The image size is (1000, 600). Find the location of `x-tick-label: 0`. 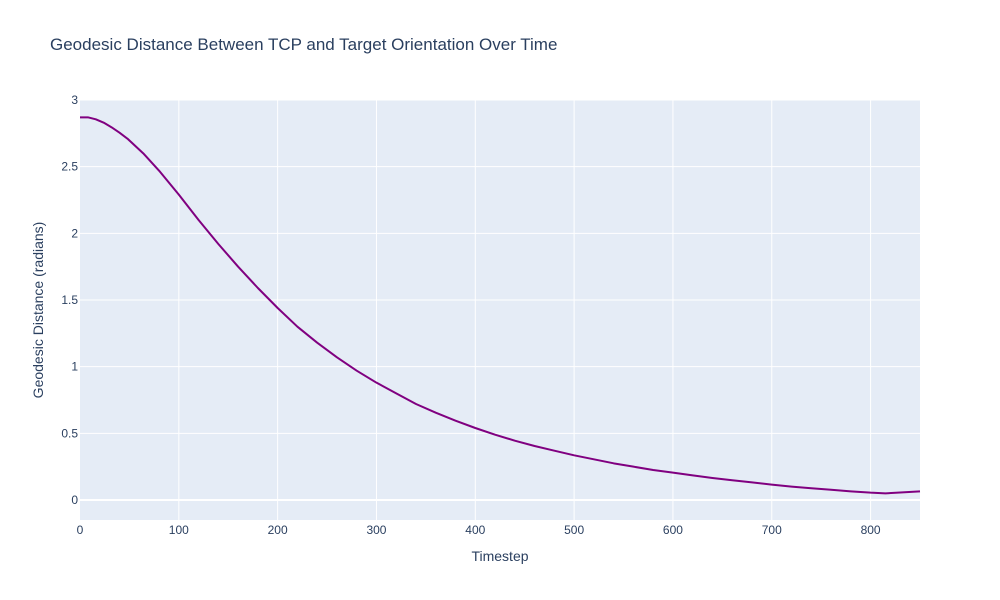

x-tick-label: 0 is located at coordinates (80, 530).